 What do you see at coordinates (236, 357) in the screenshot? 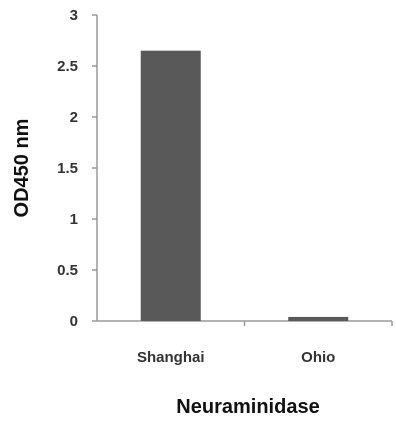
I see `category-labels: Shanghai Ohio` at bounding box center [236, 357].